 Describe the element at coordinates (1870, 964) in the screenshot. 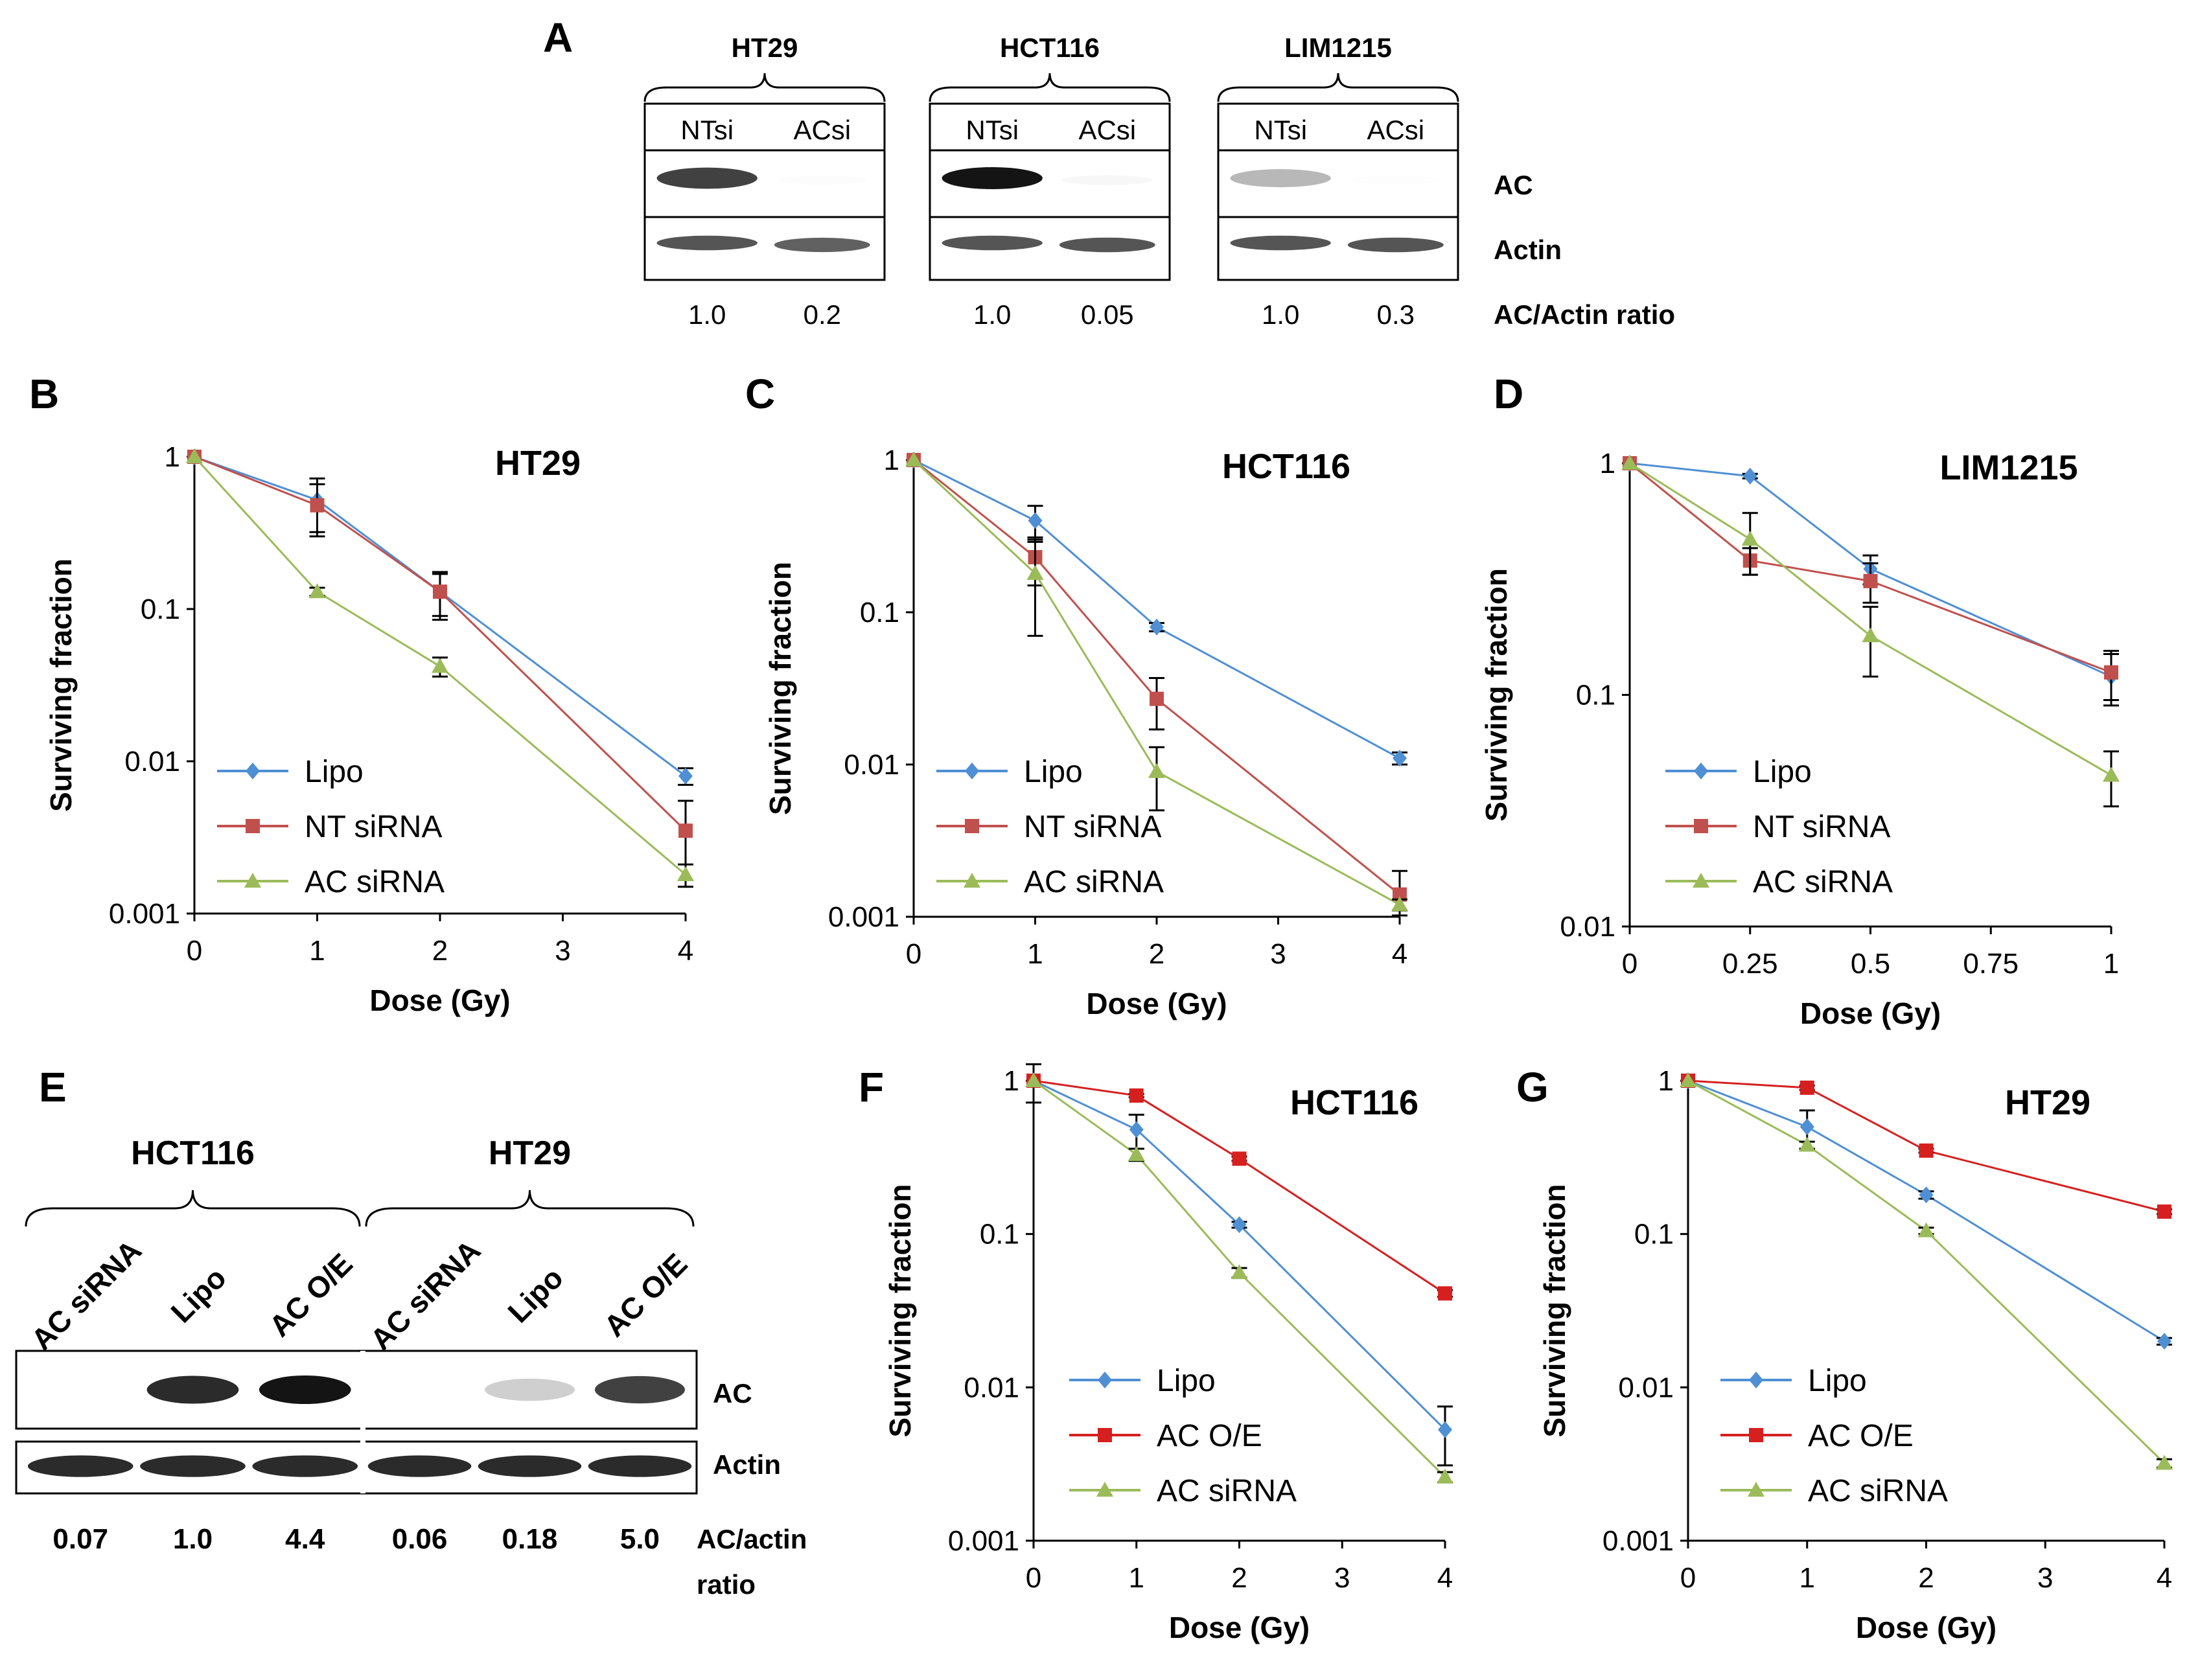

I see `x-tick-label: 0.5` at that location.